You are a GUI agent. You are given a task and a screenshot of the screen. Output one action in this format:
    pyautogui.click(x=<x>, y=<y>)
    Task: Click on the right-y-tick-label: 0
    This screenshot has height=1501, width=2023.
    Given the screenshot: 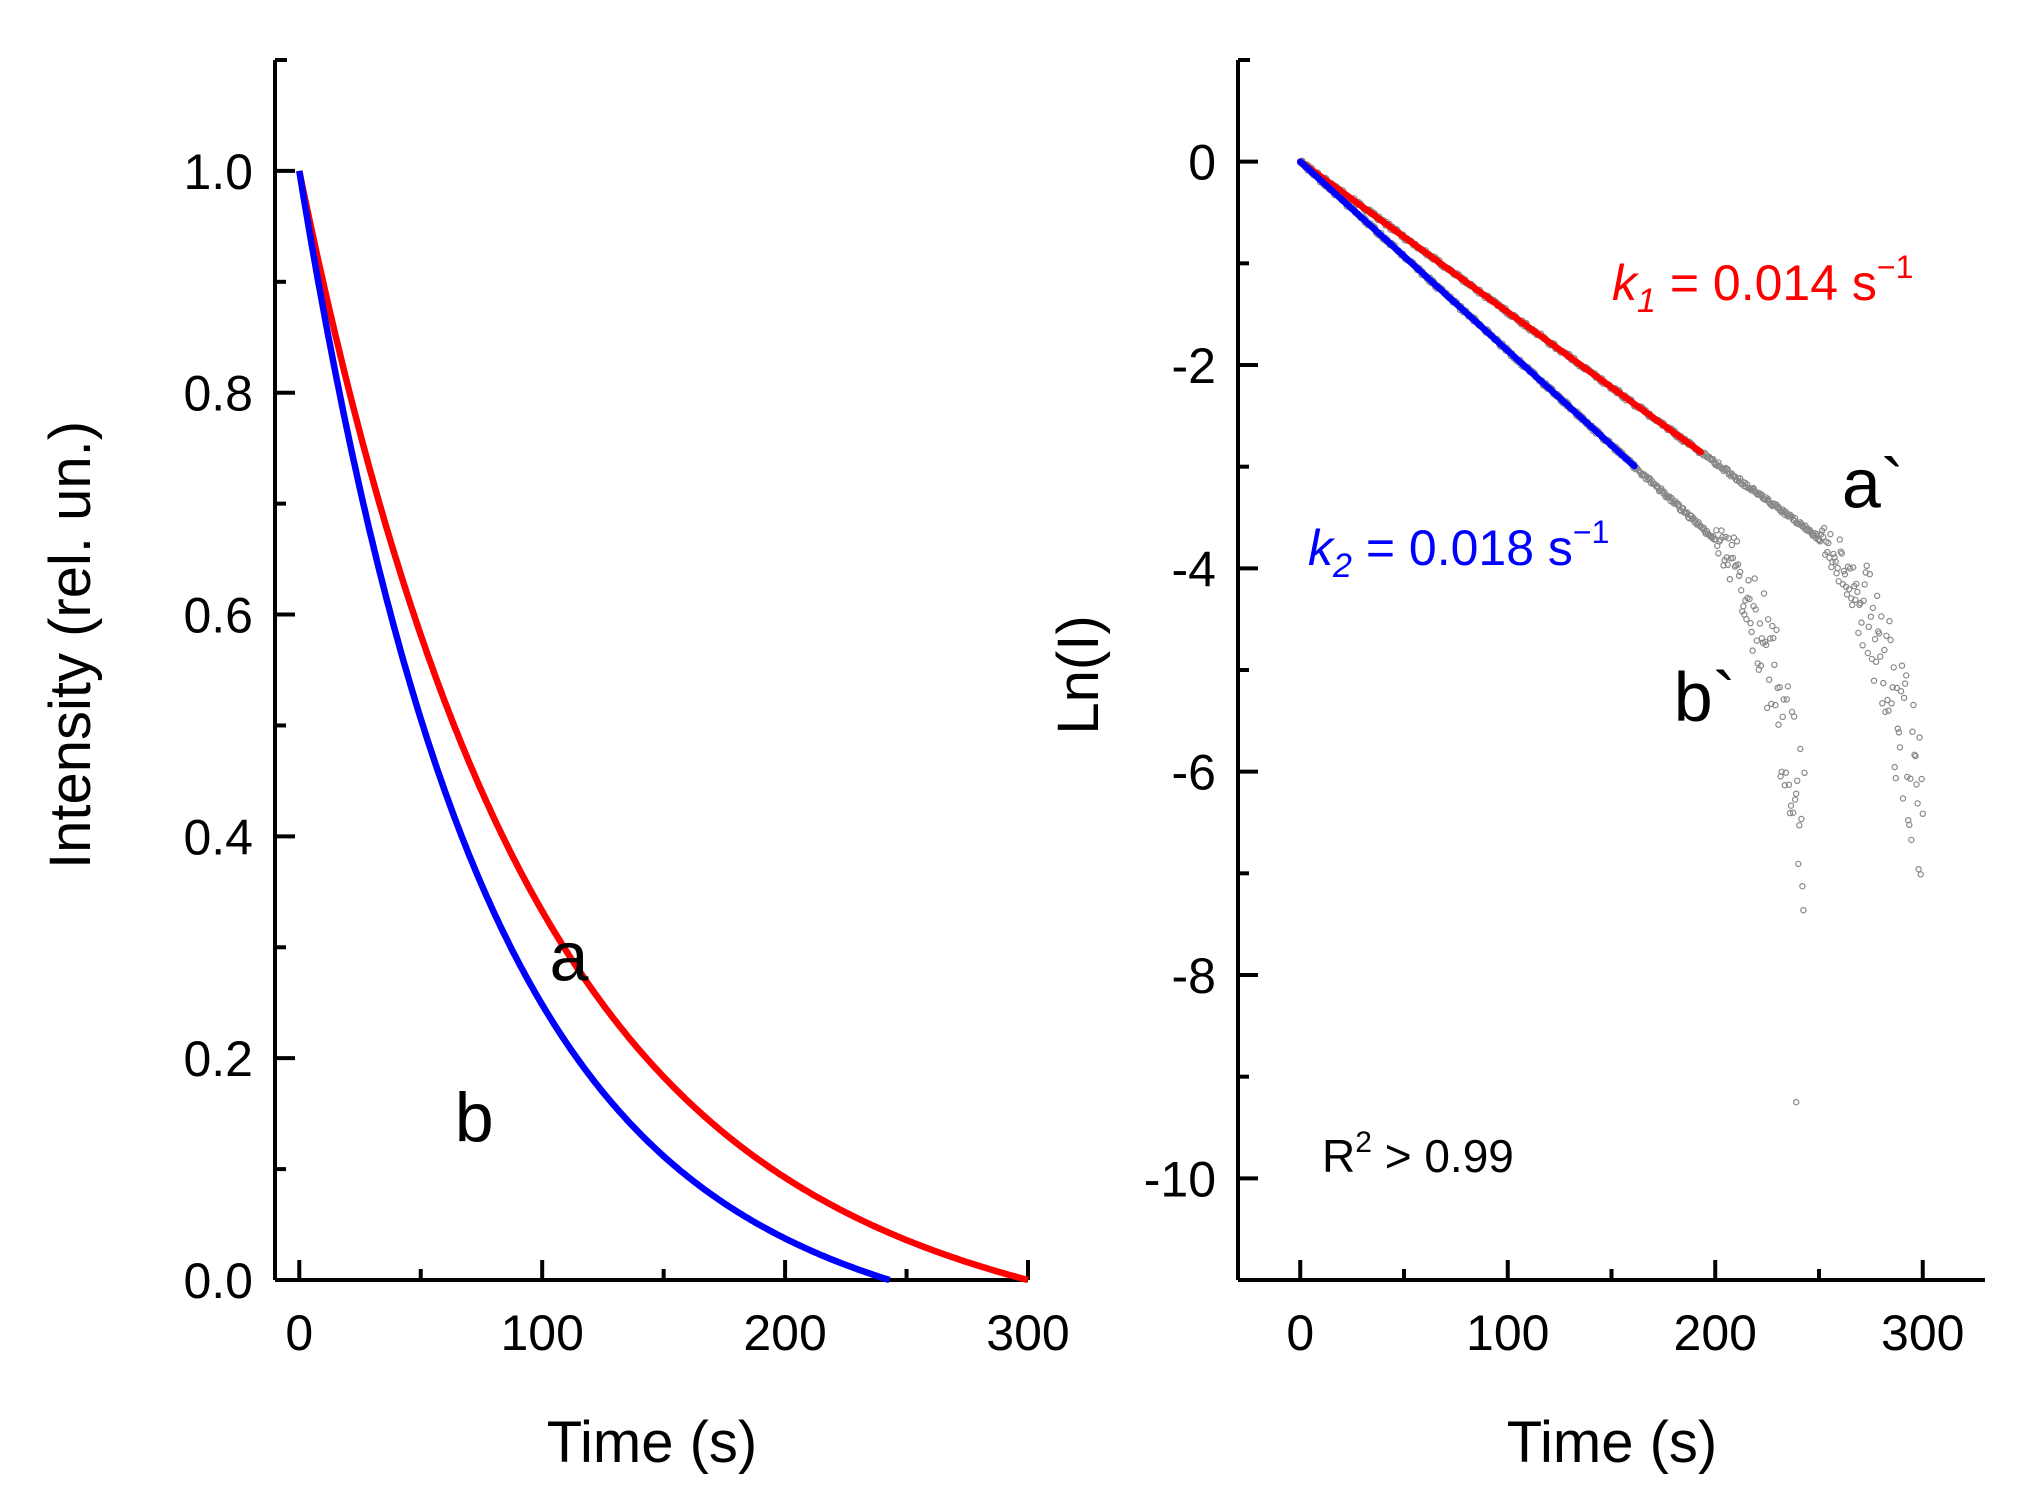 What is the action you would take?
    pyautogui.click(x=1202, y=163)
    